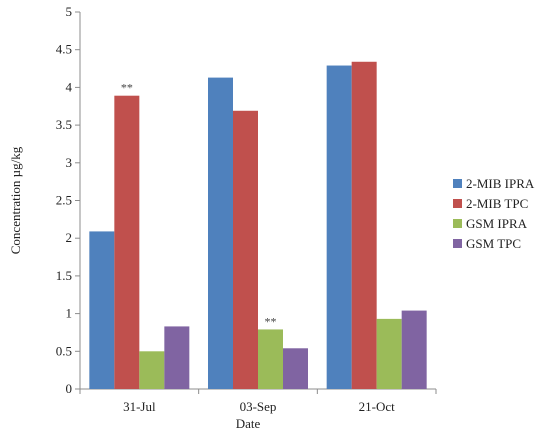 This screenshot has width=550, height=435. I want to click on x-tick-label: 03-Sep, so click(258, 406).